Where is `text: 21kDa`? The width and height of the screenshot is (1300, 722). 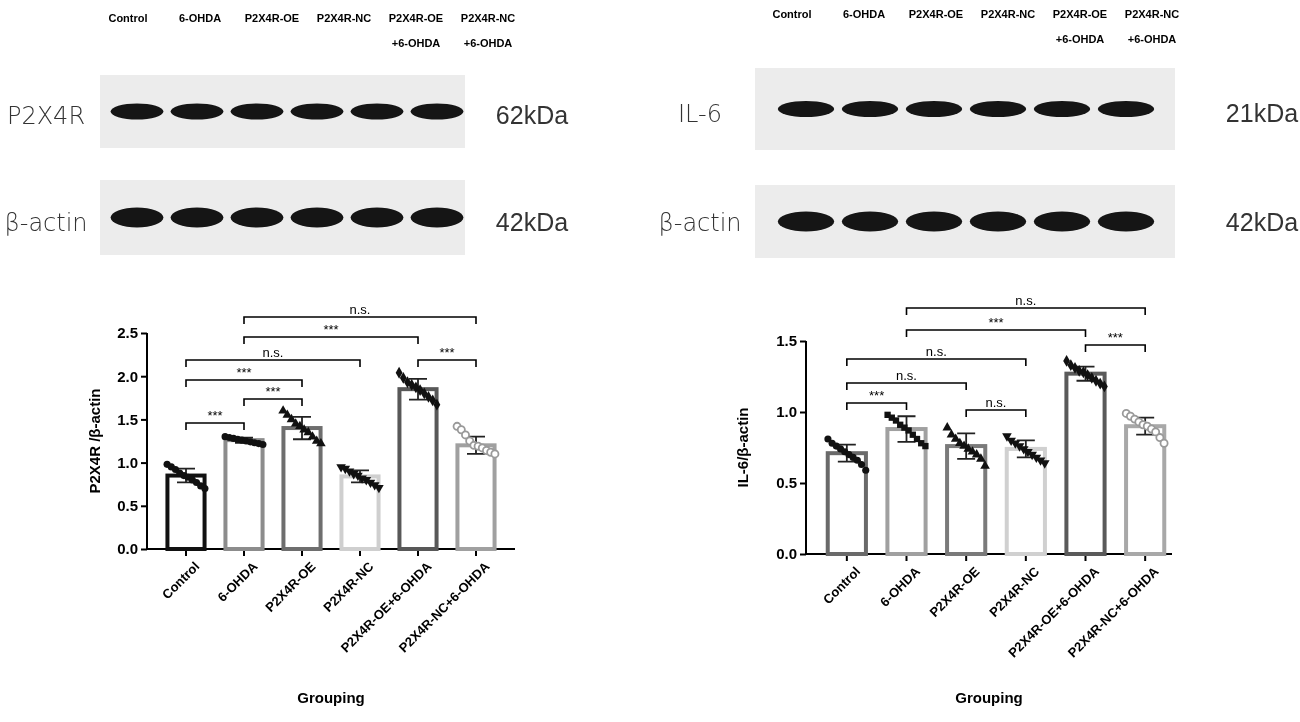
text: 21kDa is located at coordinates (1262, 113).